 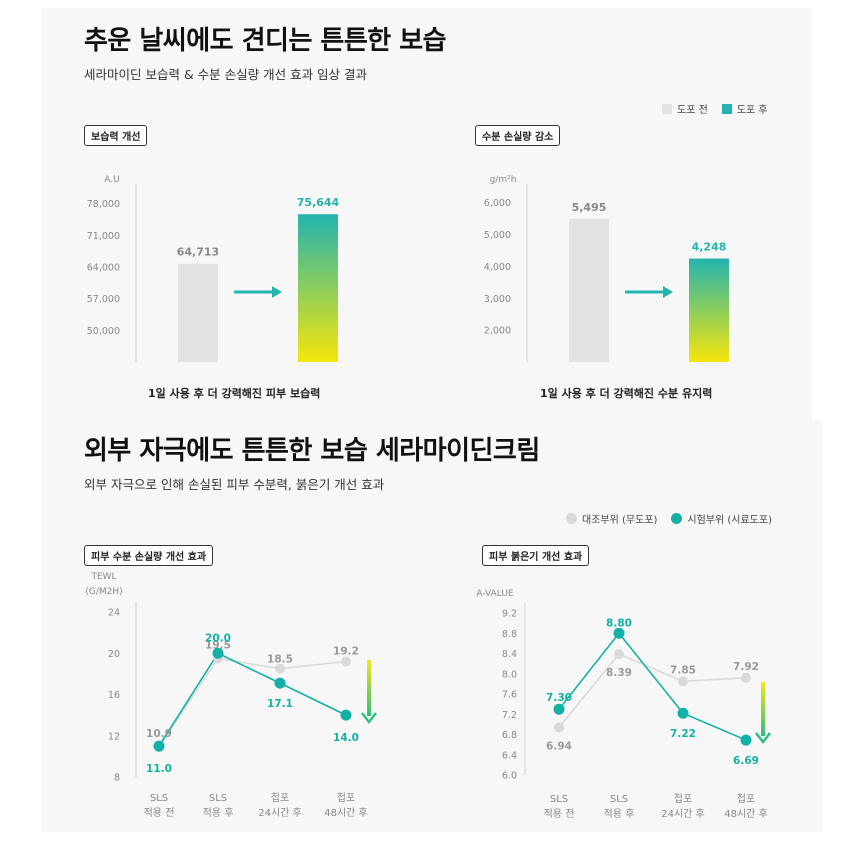 What do you see at coordinates (497, 267) in the screenshot?
I see `y-tick-label: 4,000` at bounding box center [497, 267].